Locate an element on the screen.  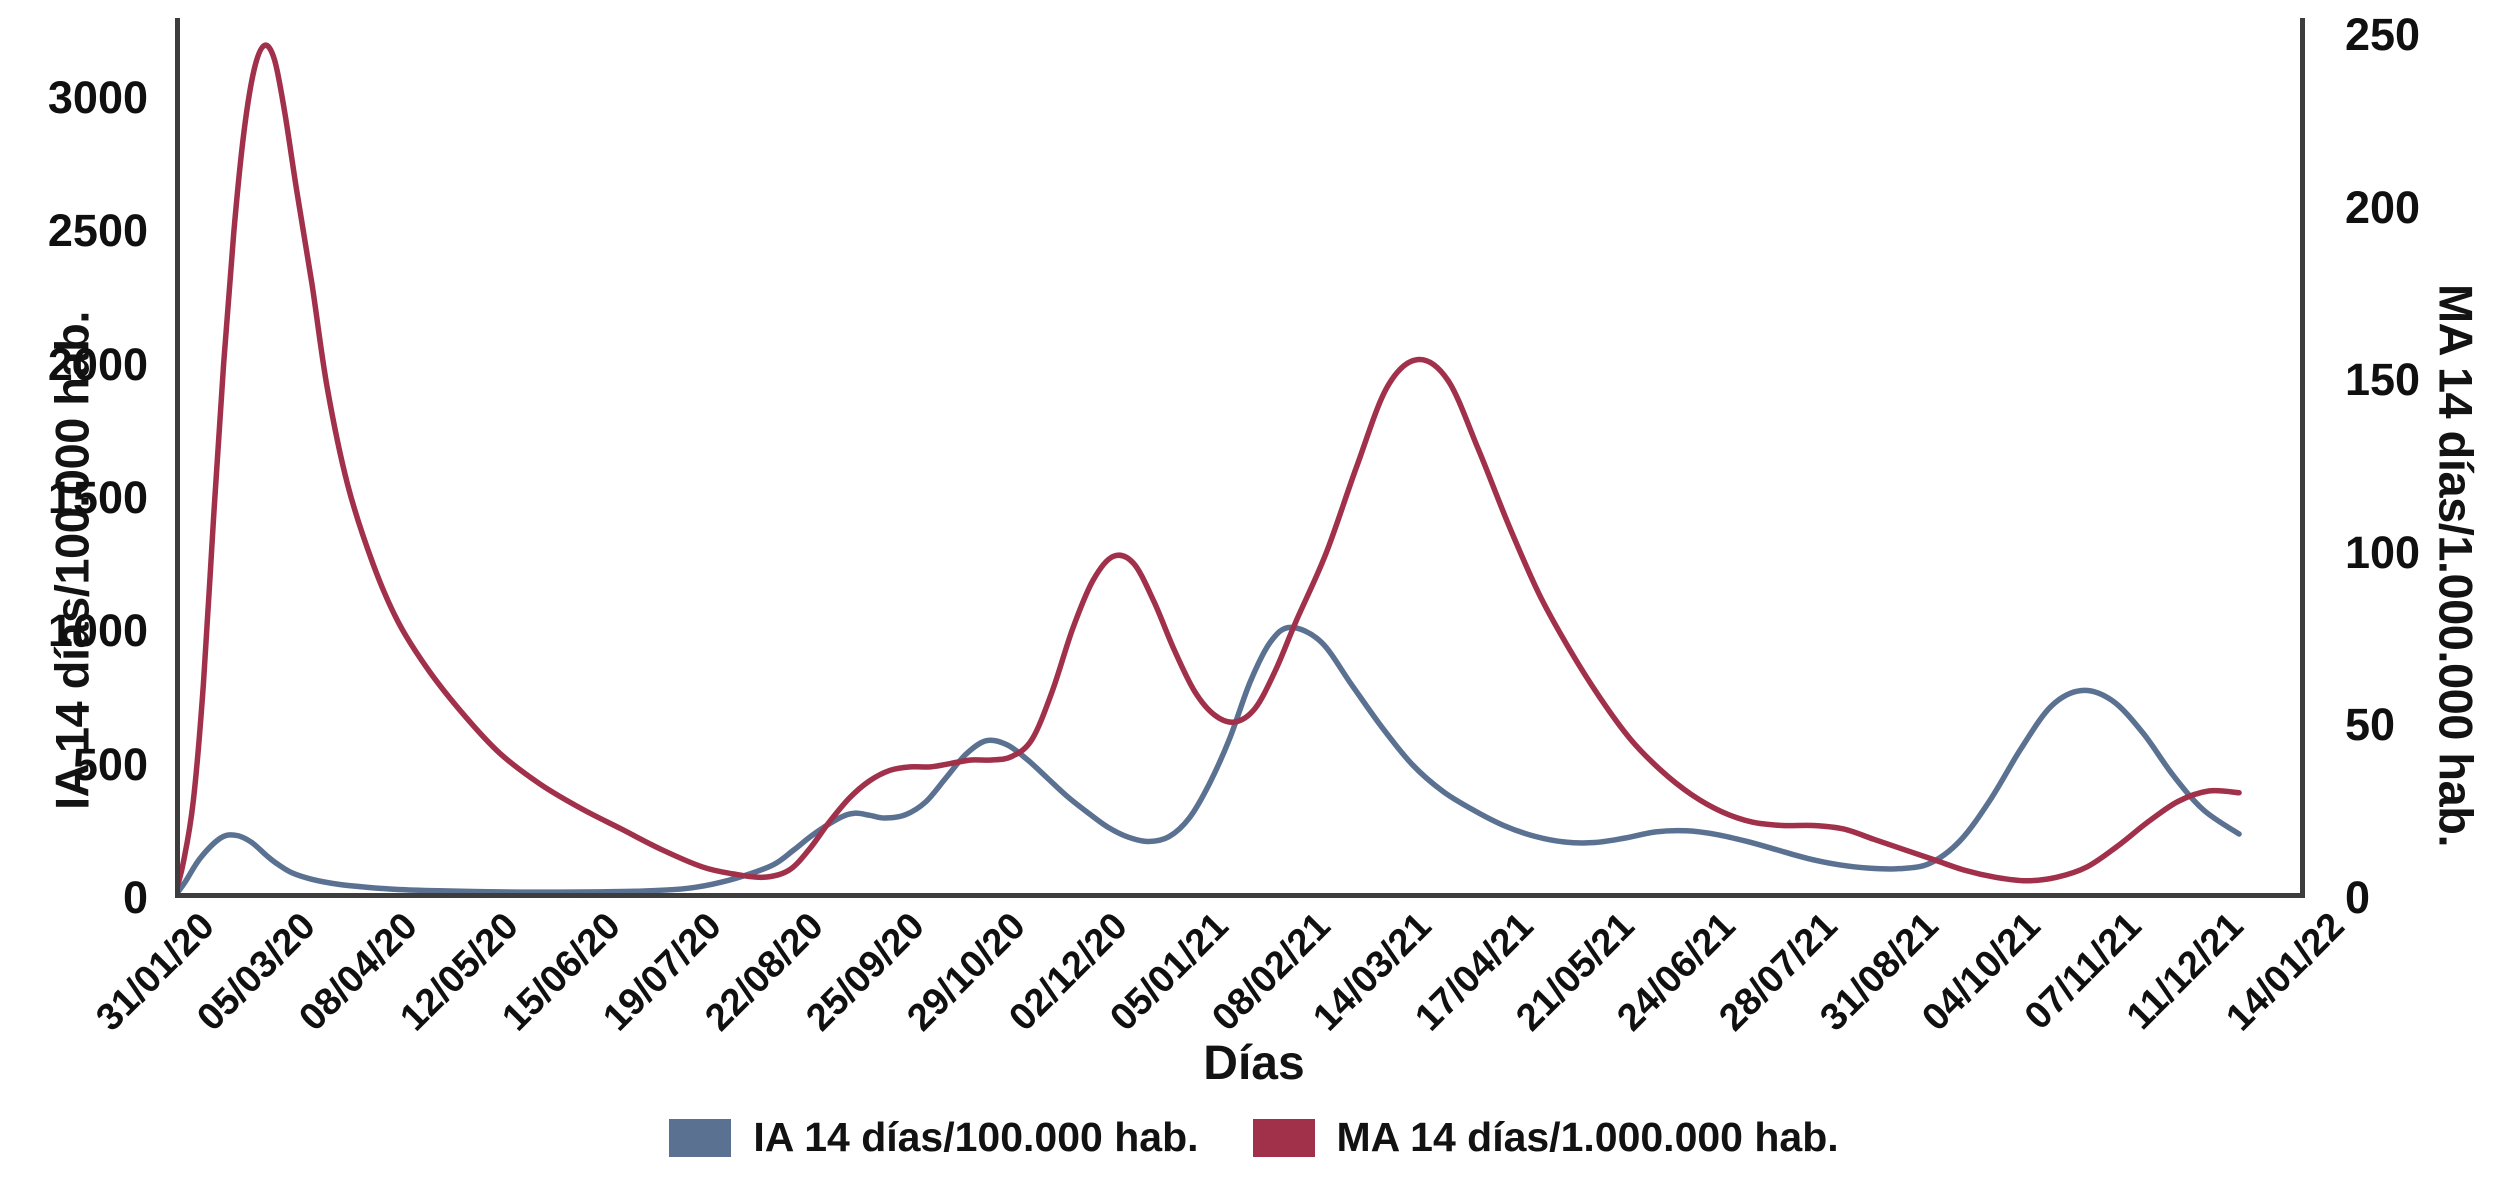
y-tick-label-left-6: 3000 is located at coordinates (97, 97).